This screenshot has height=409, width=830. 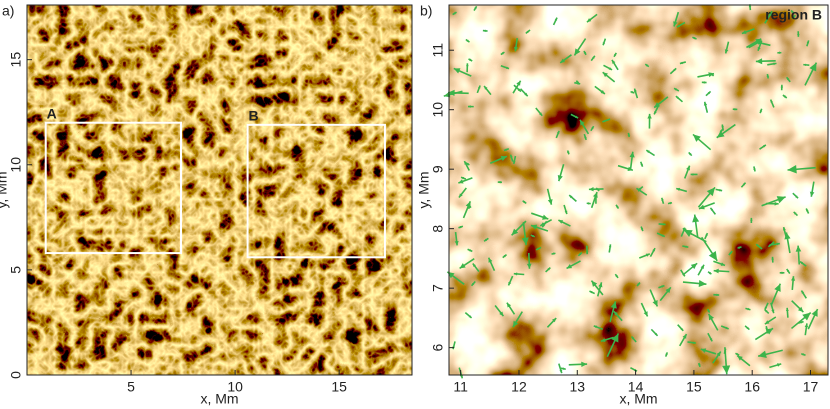 I want to click on y-tick-label: 8, so click(x=438, y=229).